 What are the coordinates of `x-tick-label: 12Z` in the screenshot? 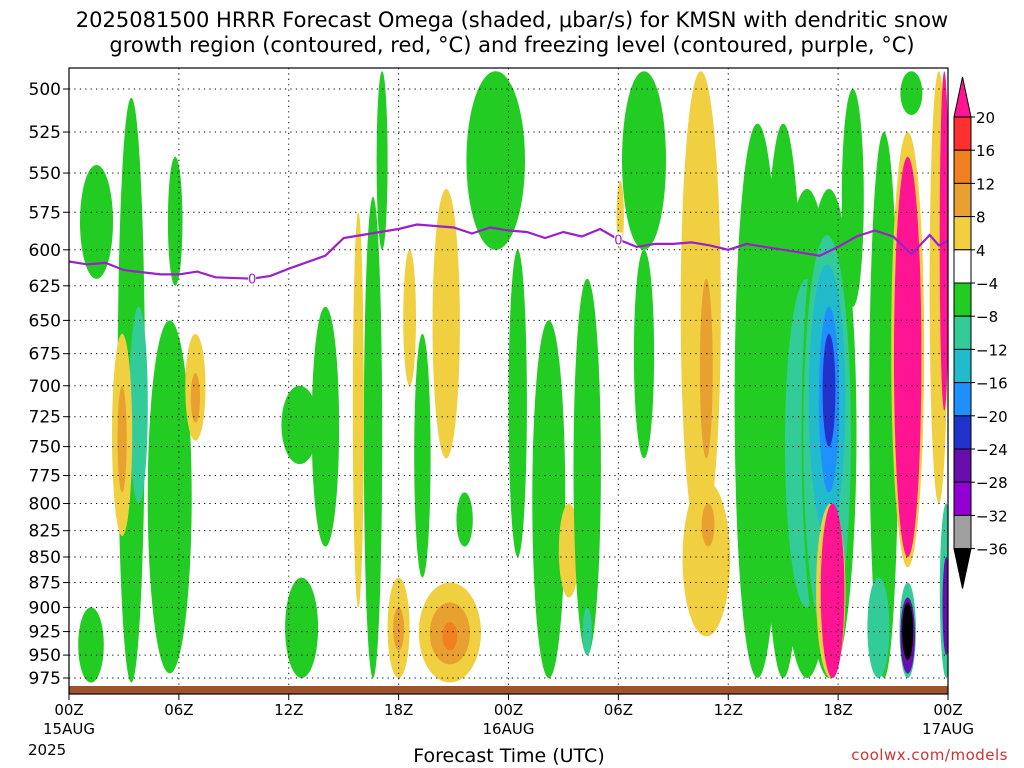 It's located at (728, 710).